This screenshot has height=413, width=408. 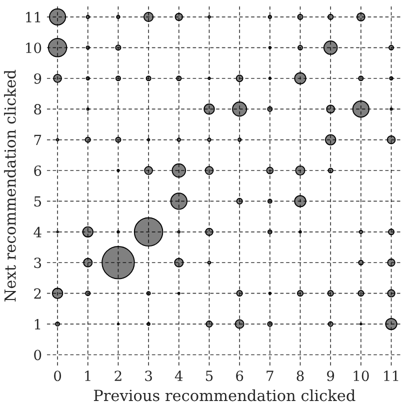 I want to click on y-tick-label: 4, so click(x=38, y=232).